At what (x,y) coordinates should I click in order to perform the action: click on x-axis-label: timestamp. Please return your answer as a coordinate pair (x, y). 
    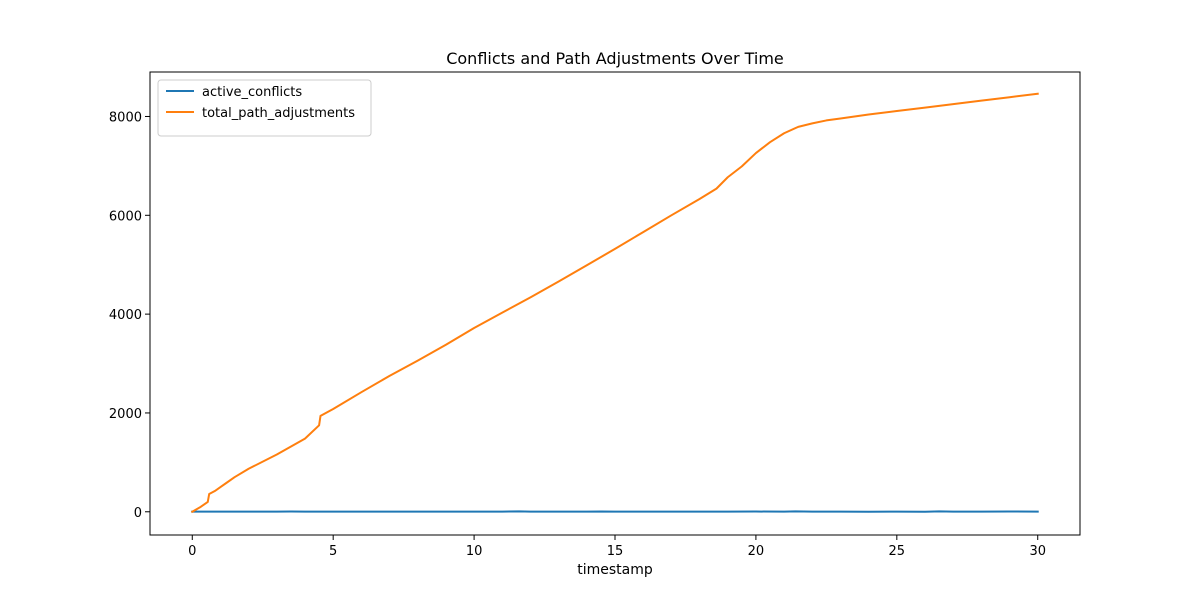
    Looking at the image, I should click on (615, 570).